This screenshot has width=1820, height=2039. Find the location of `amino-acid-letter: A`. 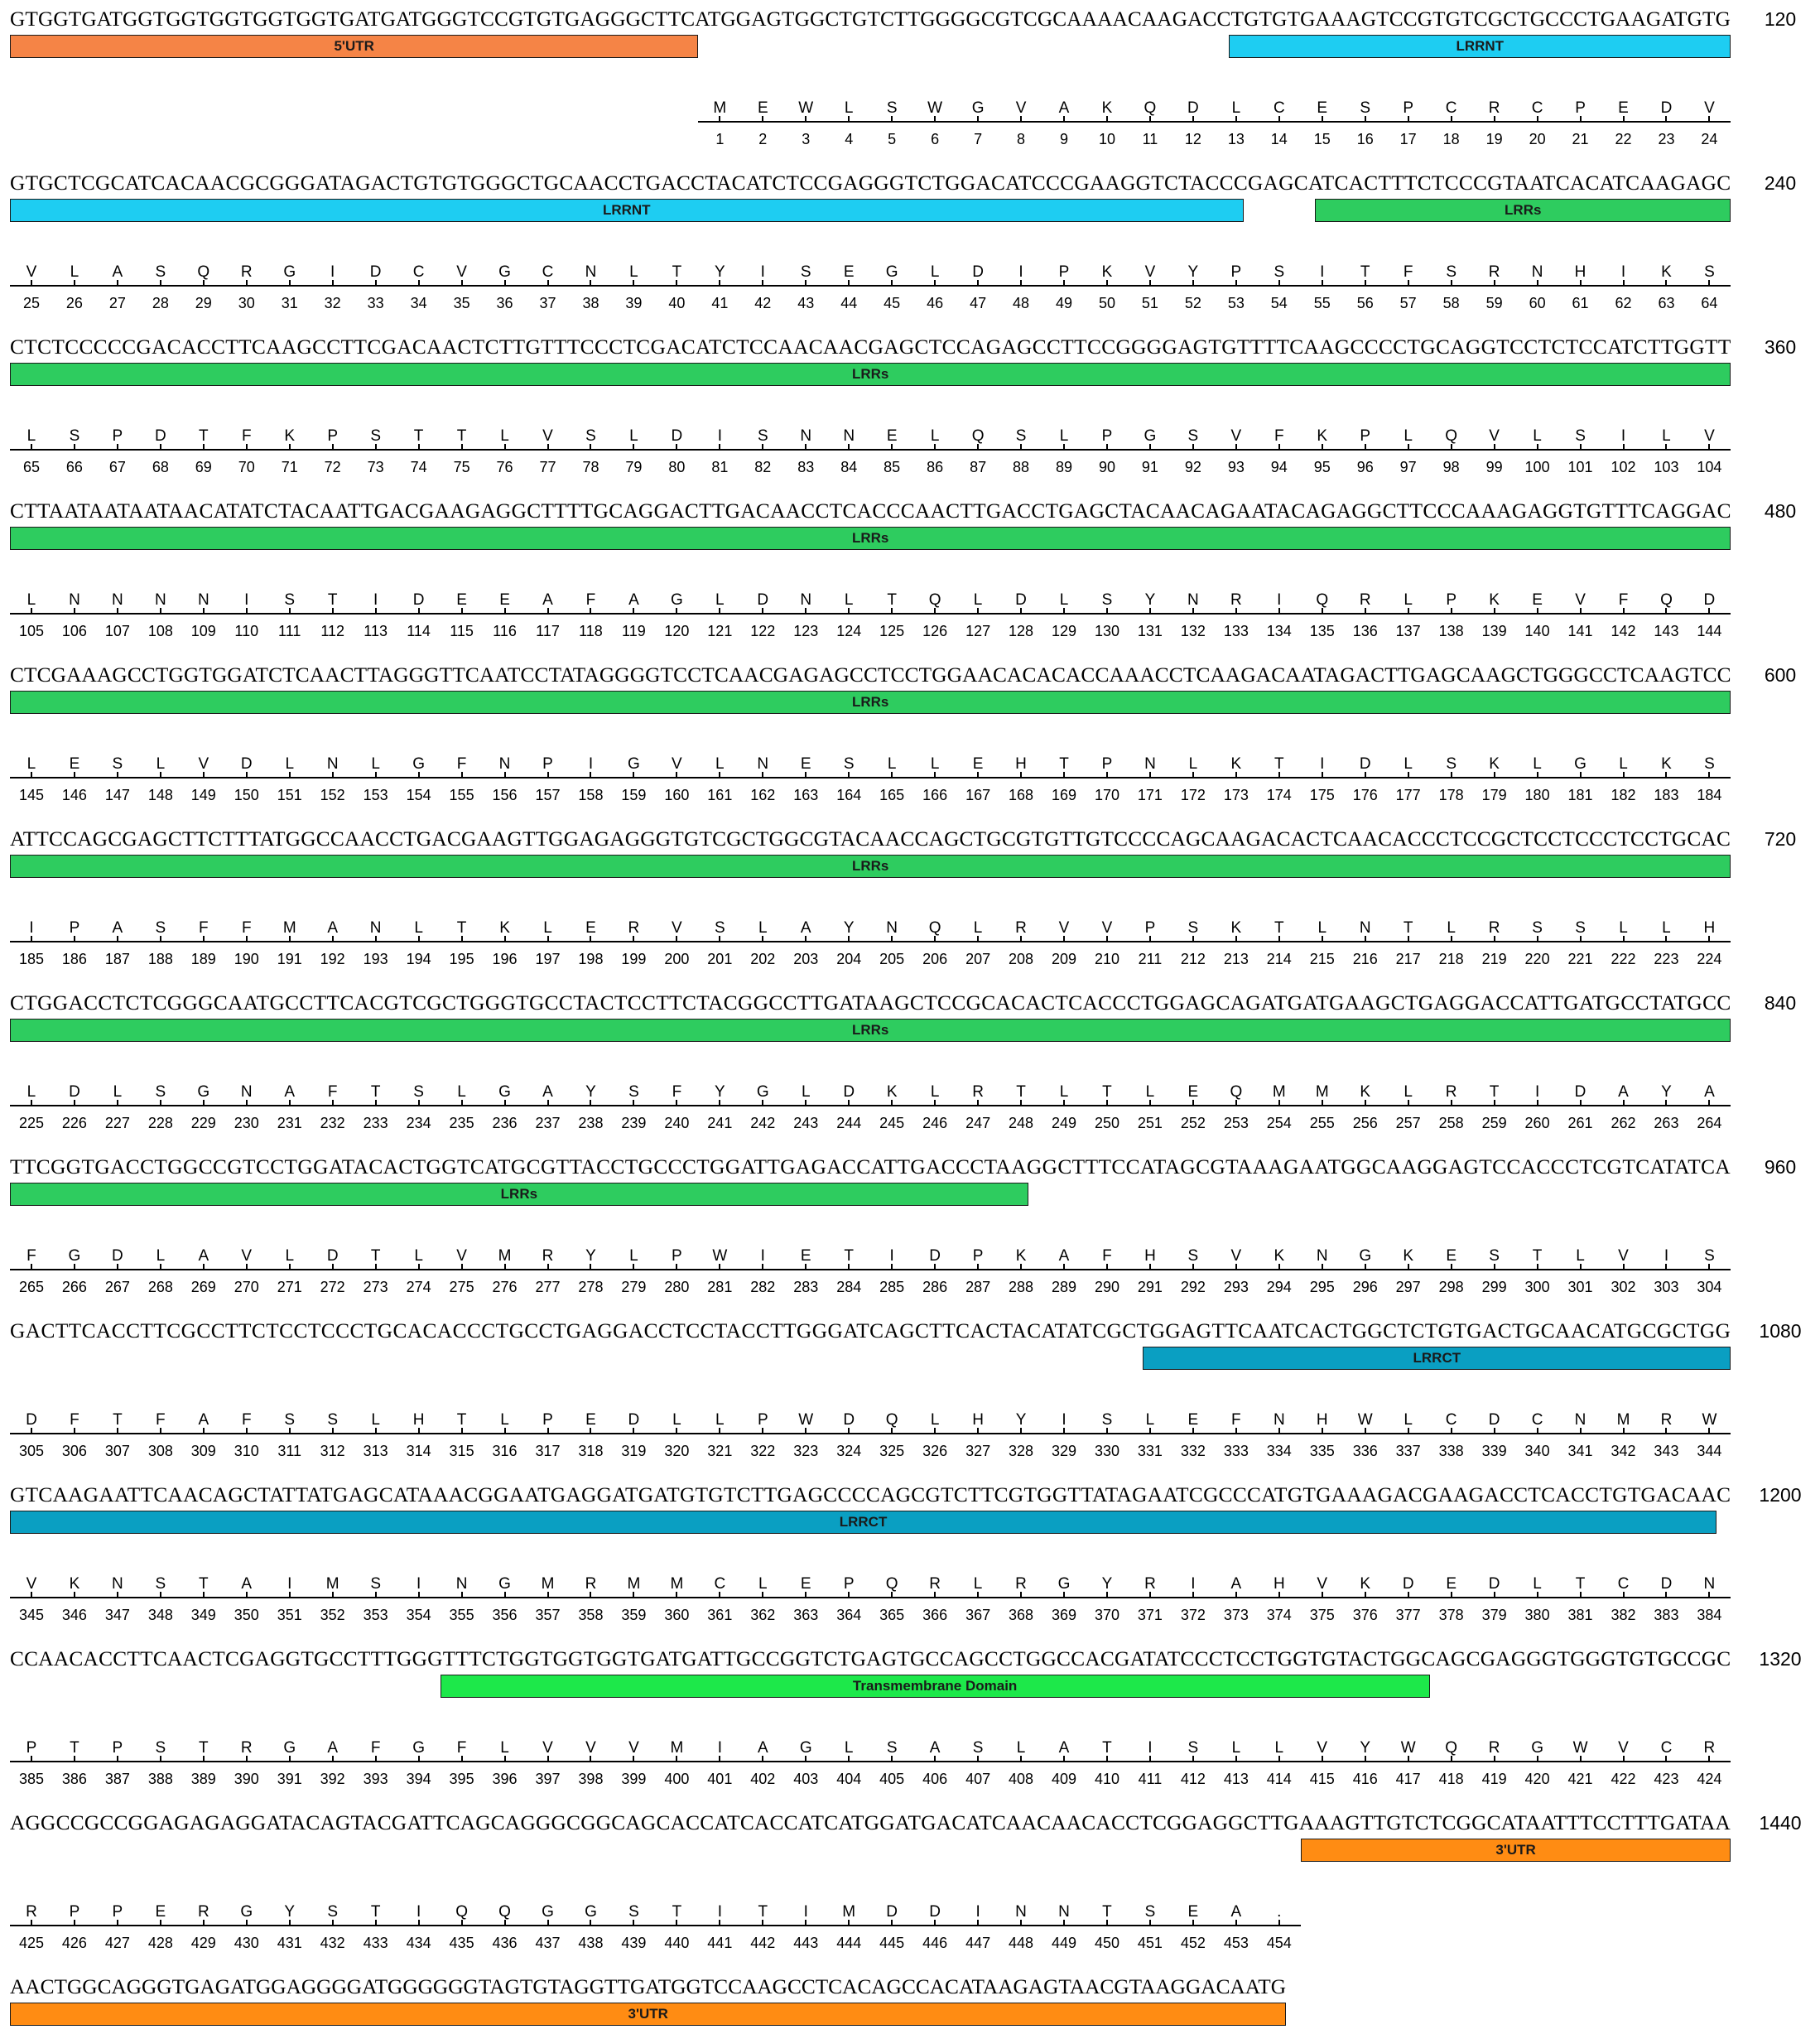

amino-acid-letter: A is located at coordinates (203, 1420).